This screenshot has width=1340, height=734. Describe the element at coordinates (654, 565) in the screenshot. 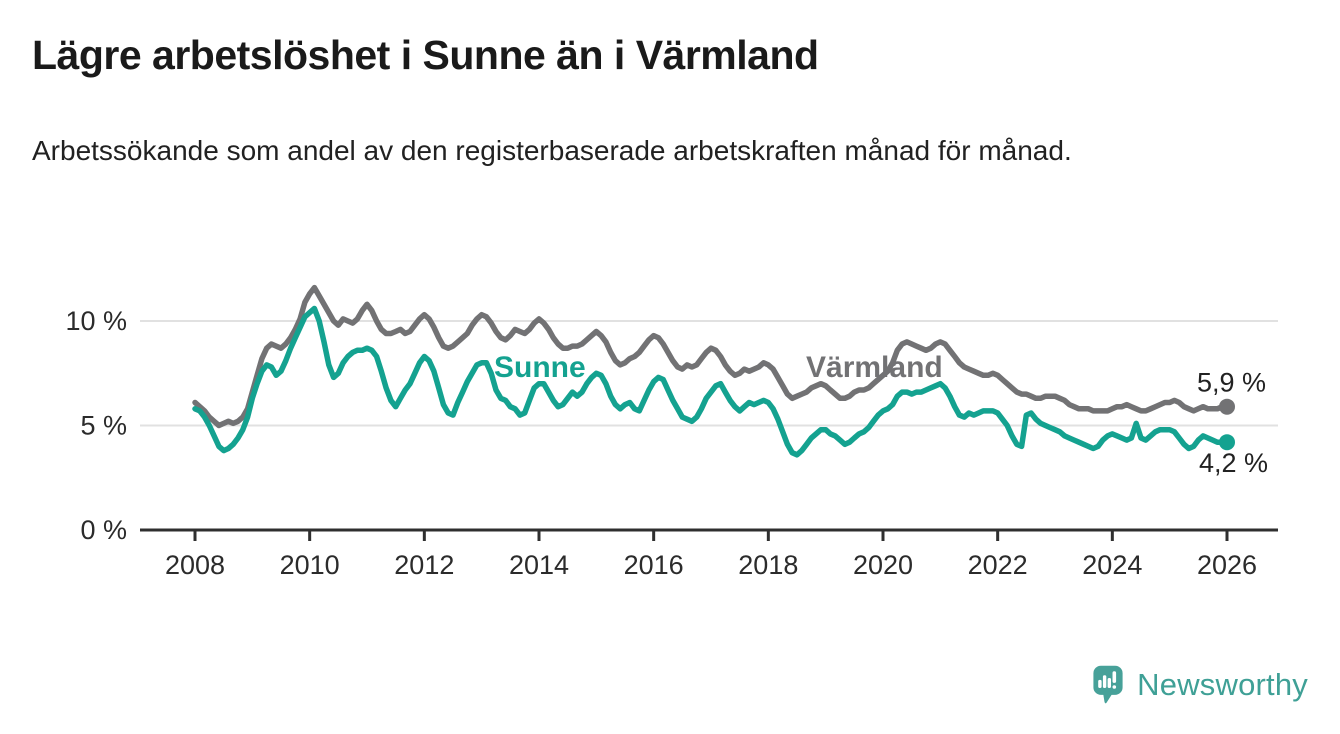

I see `x-axis-tick-label: 2016` at that location.